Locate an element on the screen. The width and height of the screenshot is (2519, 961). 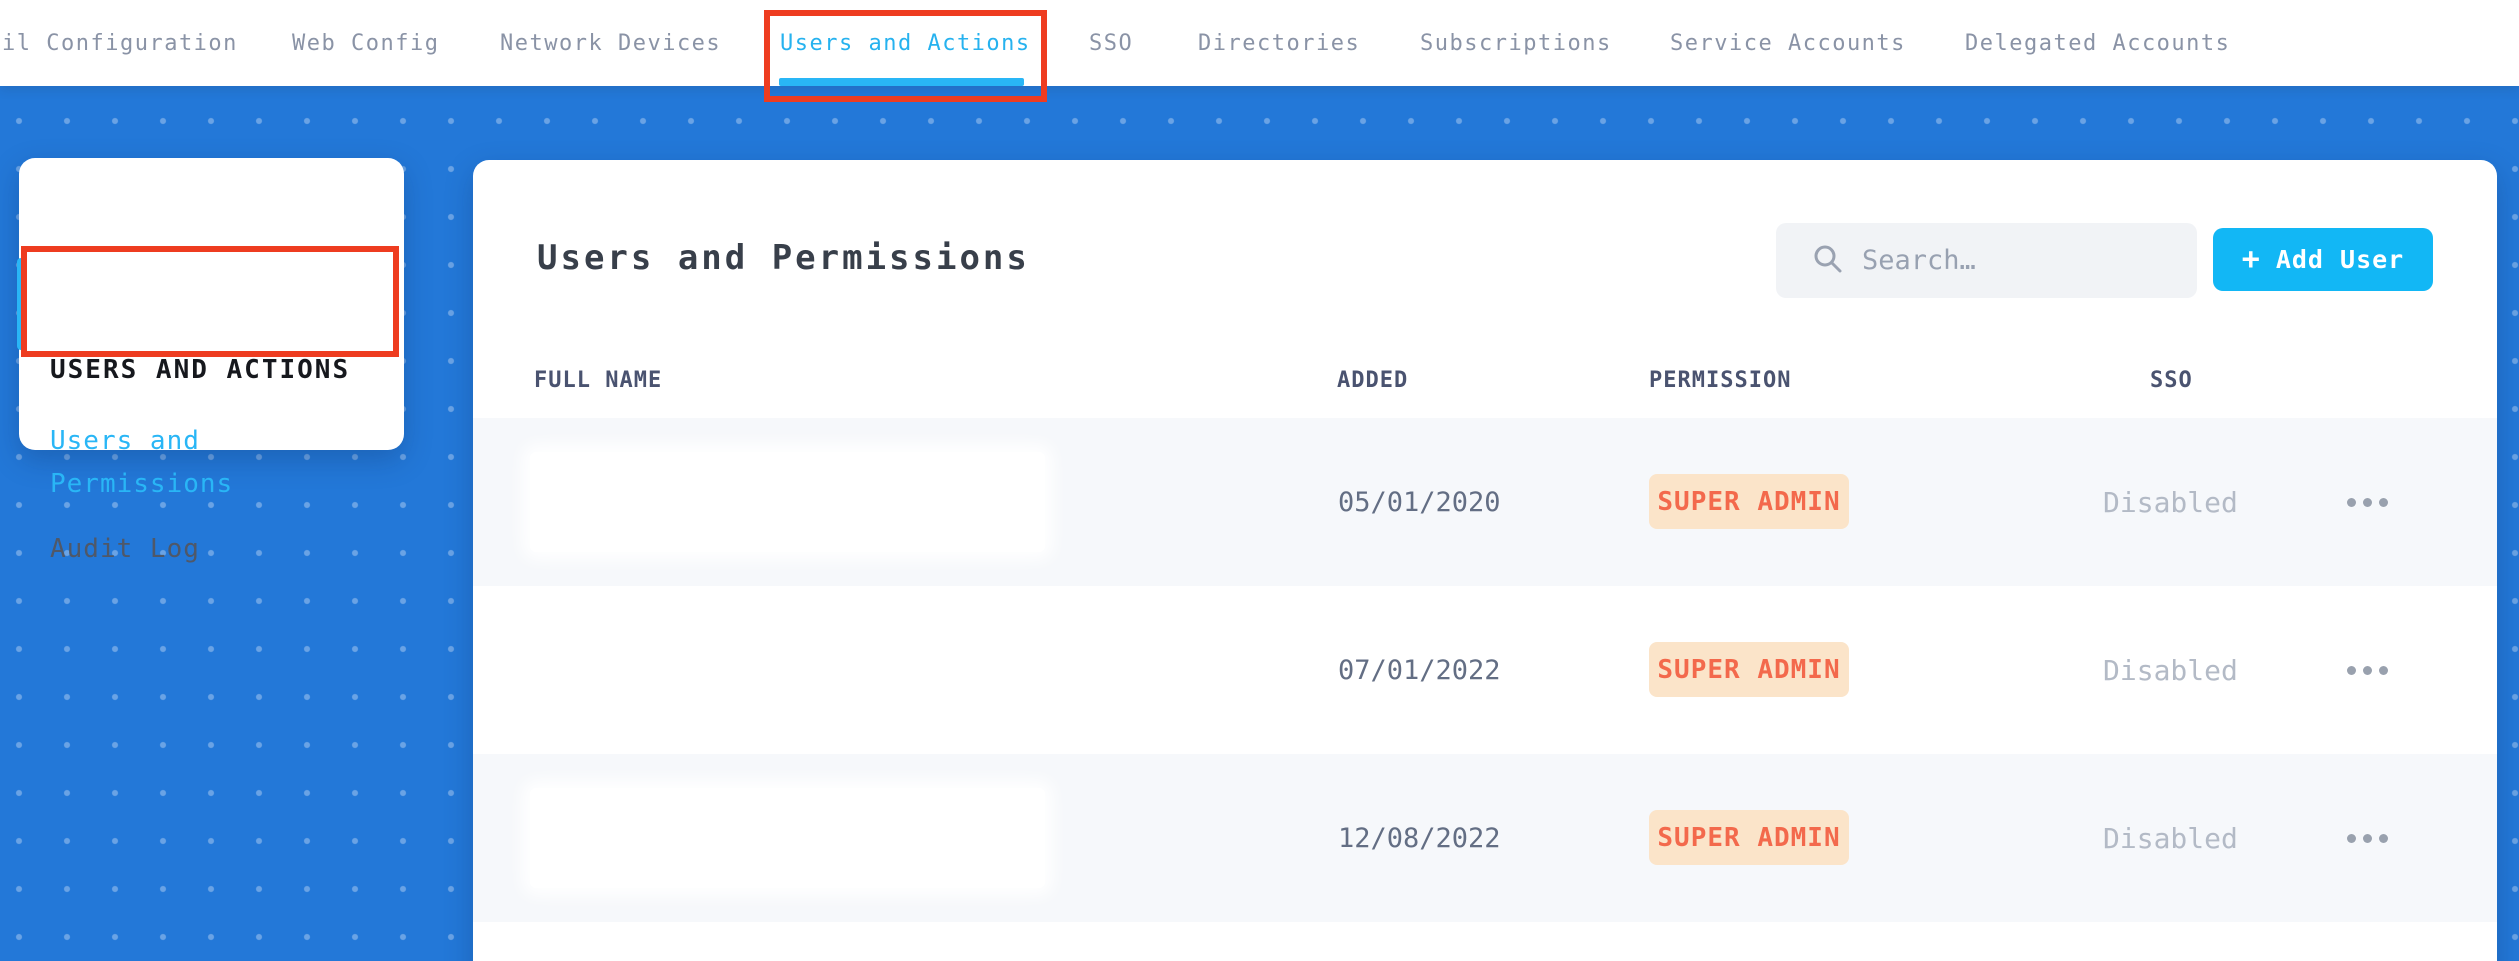
sidebar-item-users-and-permissions: Users and Permissions is located at coordinates (142, 462).